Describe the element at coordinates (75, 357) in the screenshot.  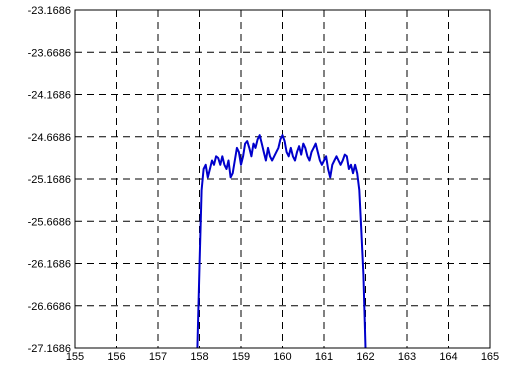
I see `x-tick-label: 155` at that location.